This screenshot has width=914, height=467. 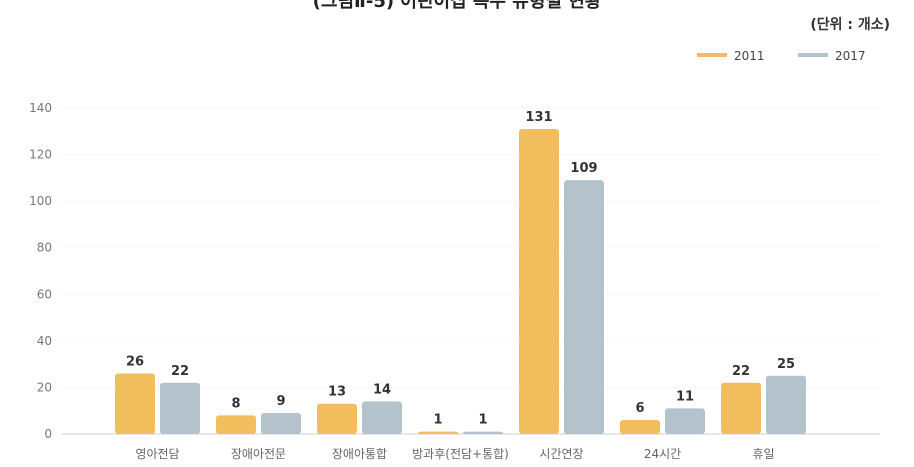 I want to click on y-tick-label: 140, so click(x=40, y=108).